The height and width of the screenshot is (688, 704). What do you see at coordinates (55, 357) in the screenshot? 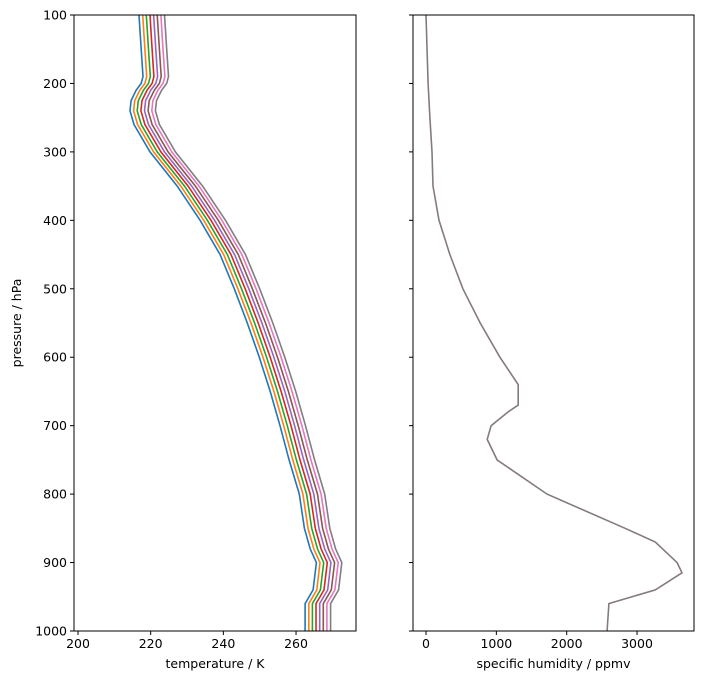
I see `y-tick-label: 600` at bounding box center [55, 357].